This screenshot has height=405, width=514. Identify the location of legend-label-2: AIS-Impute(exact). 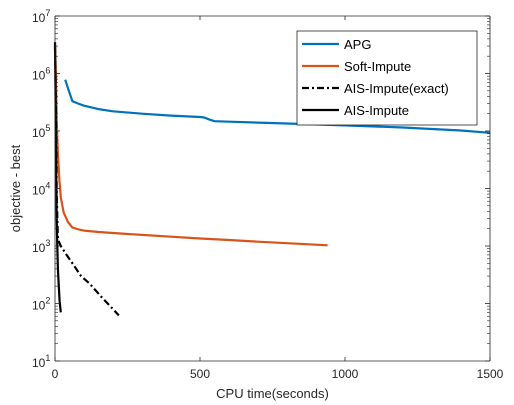
(396, 88).